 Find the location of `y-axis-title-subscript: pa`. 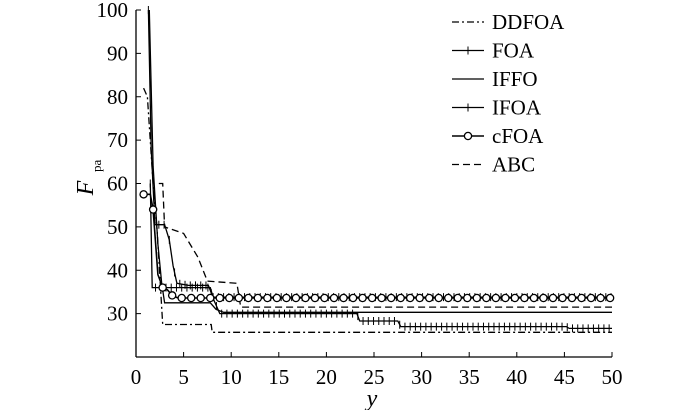

y-axis-title-subscript: pa is located at coordinates (96, 166).